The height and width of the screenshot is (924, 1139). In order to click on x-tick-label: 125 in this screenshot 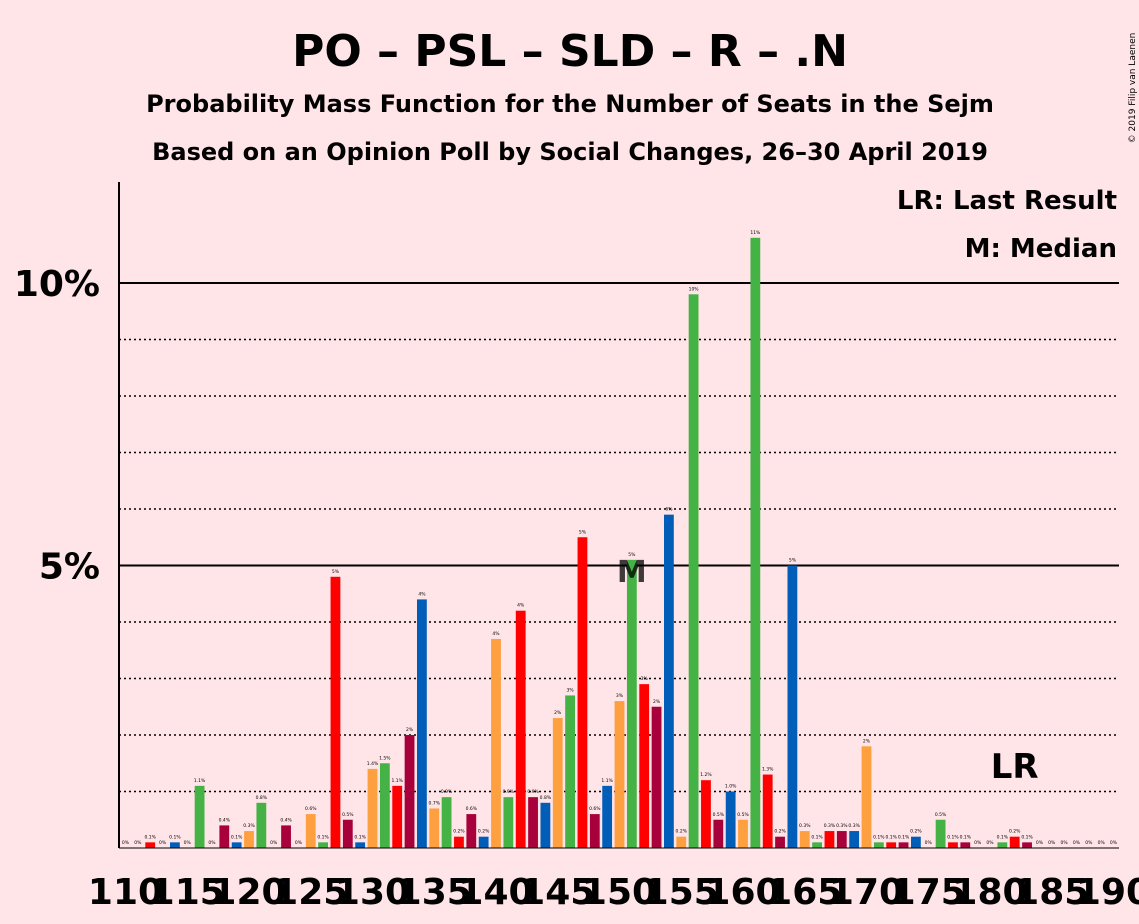, I will do `click(310, 892)`.